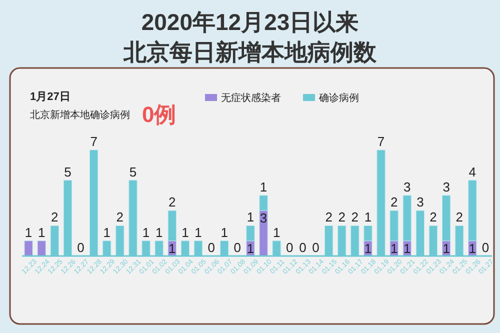  I want to click on legend-label: 无症状感染者, so click(251, 98).